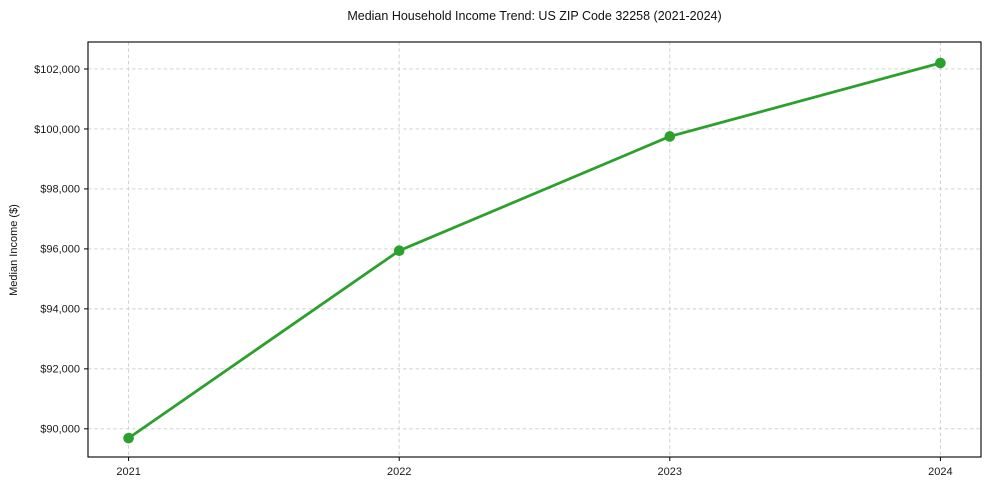  What do you see at coordinates (60, 310) in the screenshot?
I see `y-tick-label: $94,000` at bounding box center [60, 310].